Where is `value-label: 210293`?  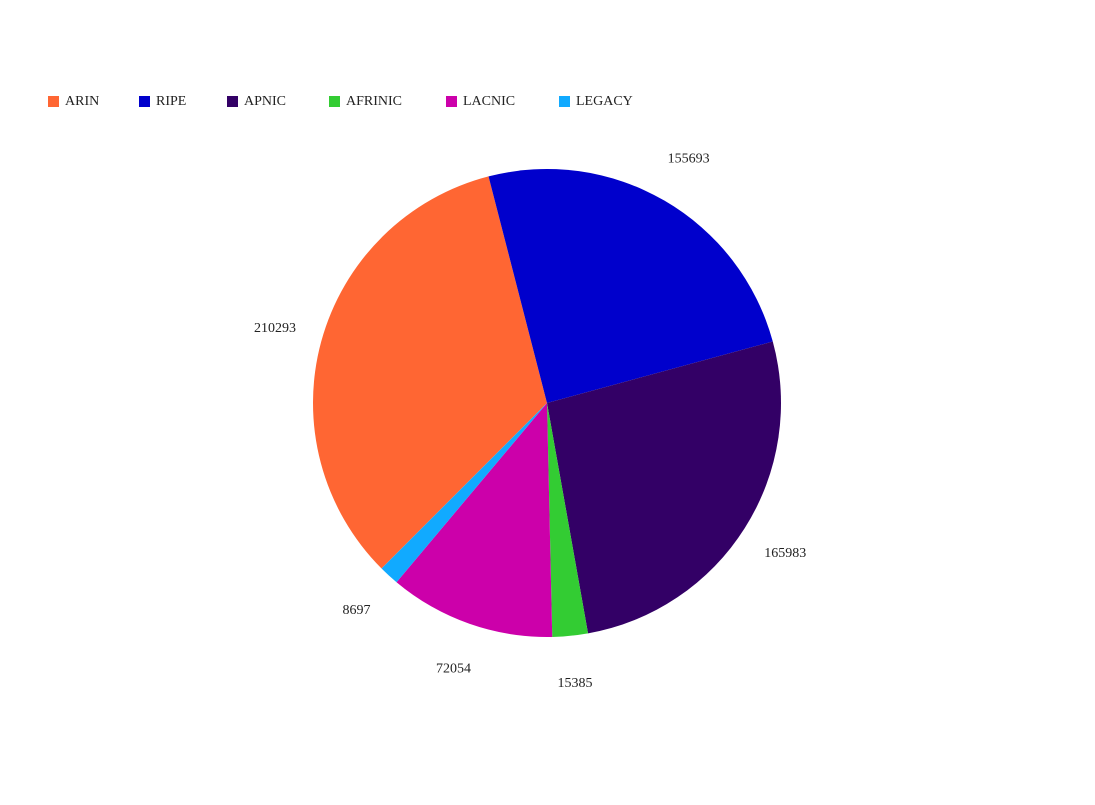 value-label: 210293 is located at coordinates (275, 328).